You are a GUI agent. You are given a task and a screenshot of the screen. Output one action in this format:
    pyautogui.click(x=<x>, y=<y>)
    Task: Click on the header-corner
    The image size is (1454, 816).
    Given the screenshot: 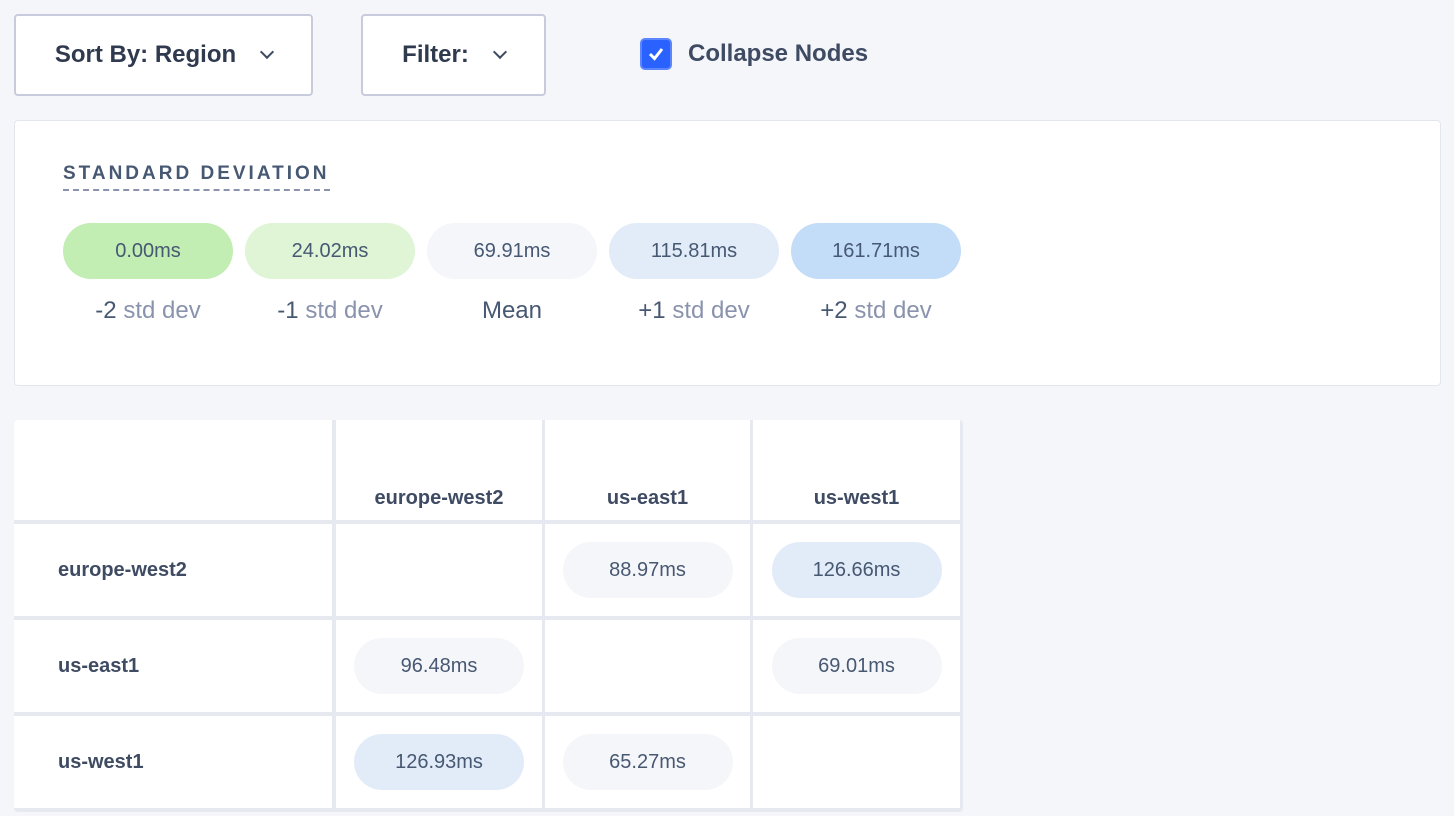 What is the action you would take?
    pyautogui.click(x=173, y=470)
    